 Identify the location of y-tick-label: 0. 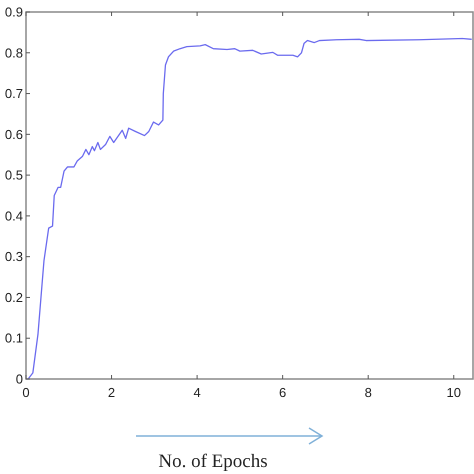
(19, 379).